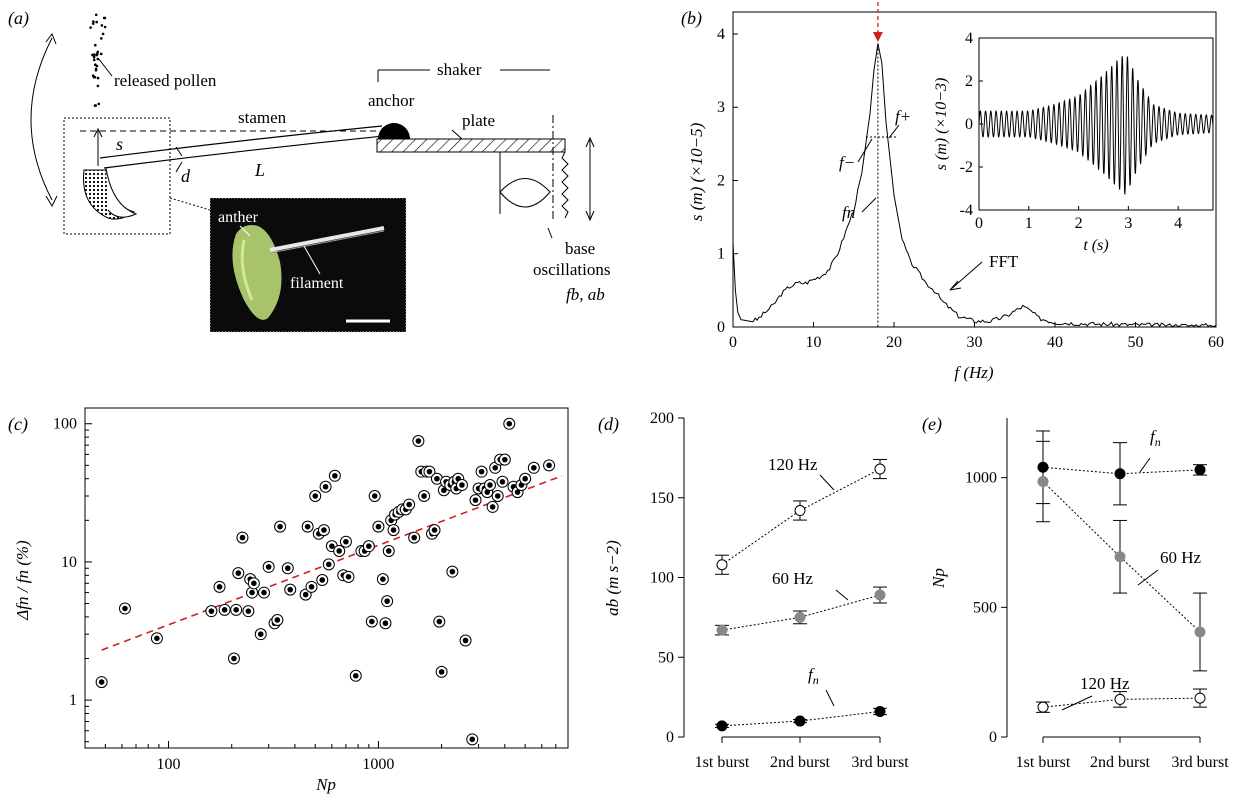 The height and width of the screenshot is (800, 1245). I want to click on b-xtick-label: 30, so click(975, 342).